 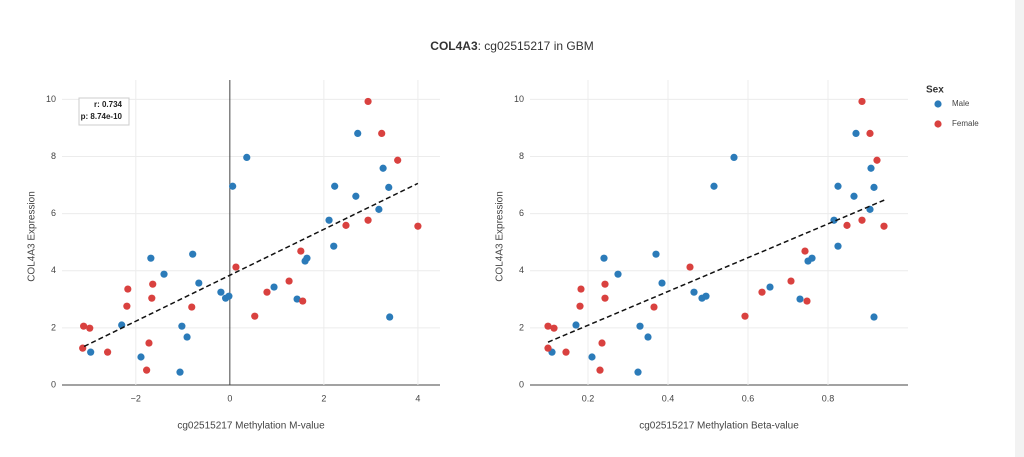 I want to click on x-tick-label: 0.6, so click(x=748, y=398).